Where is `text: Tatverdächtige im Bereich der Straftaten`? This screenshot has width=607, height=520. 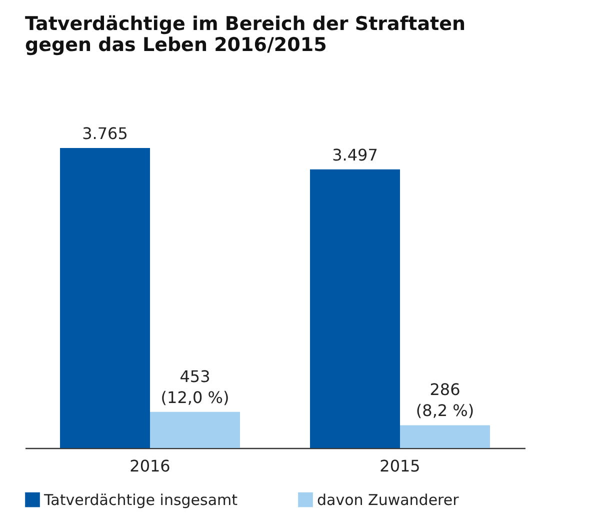 text: Tatverdächtige im Bereich der Straftaten is located at coordinates (245, 24).